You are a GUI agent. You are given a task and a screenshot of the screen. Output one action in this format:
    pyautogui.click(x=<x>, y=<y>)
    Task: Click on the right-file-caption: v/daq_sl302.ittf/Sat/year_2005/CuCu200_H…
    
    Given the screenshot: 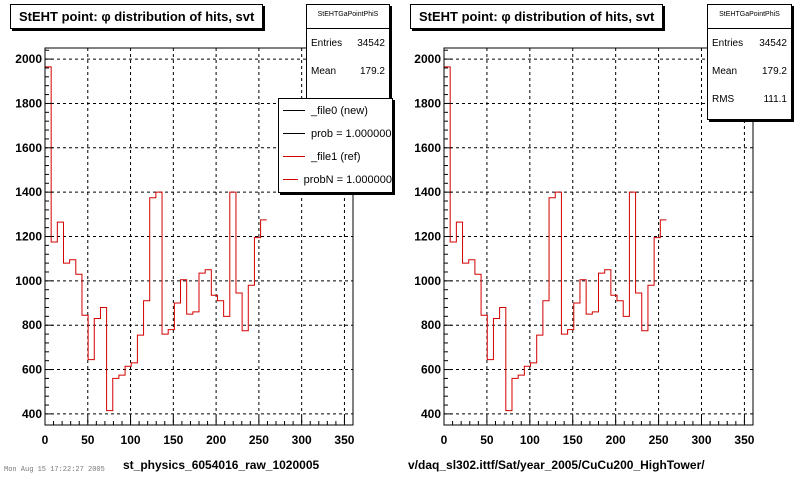 What is the action you would take?
    pyautogui.click(x=556, y=465)
    